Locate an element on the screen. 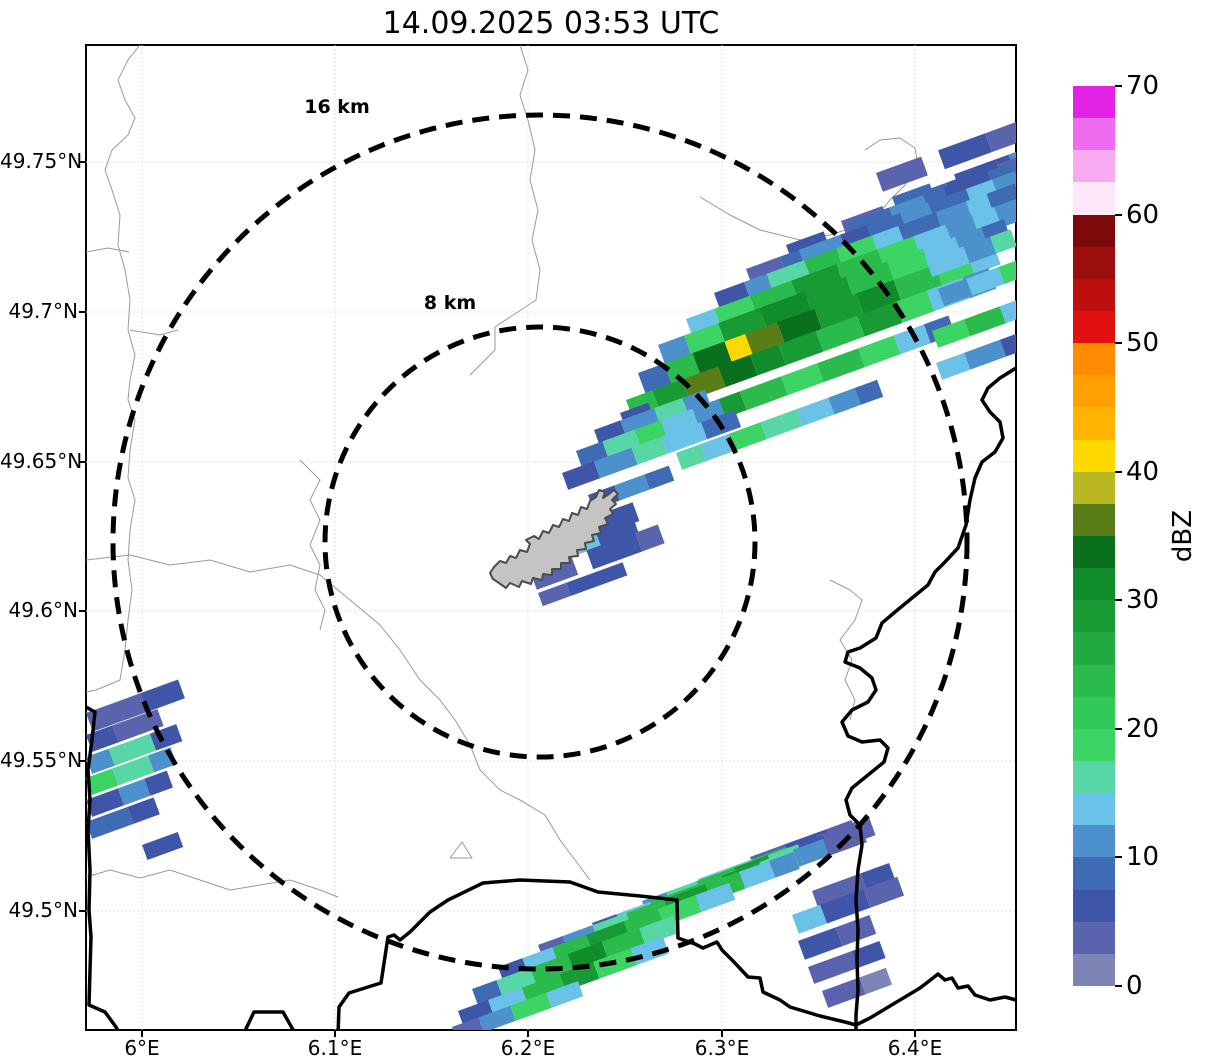  y-axis-tick-label: 49.7°N is located at coordinates (43, 311).